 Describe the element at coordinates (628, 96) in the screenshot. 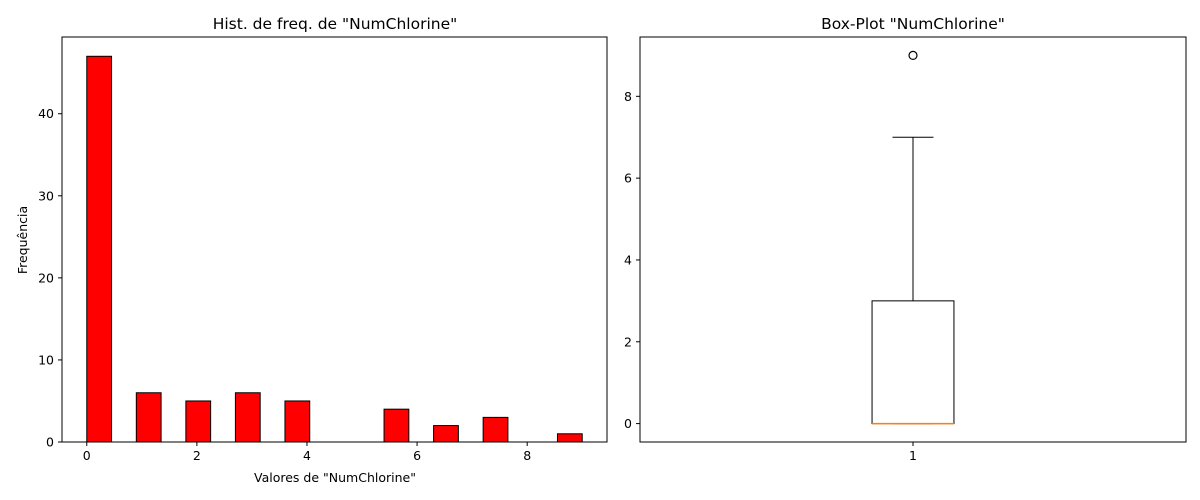

I see `y-tick-label: 8` at that location.